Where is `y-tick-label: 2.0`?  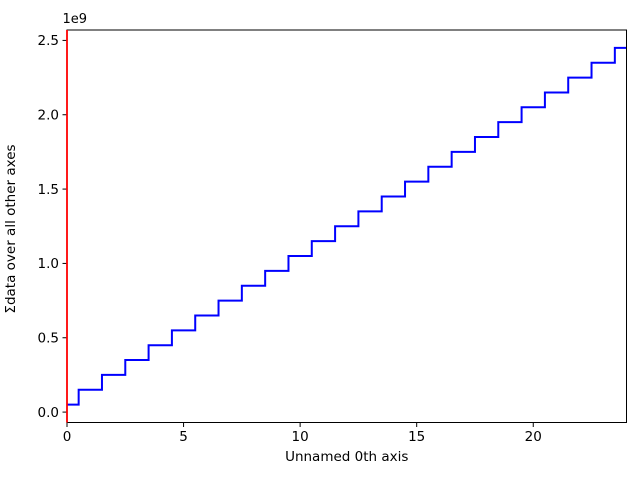 y-tick-label: 2.0 is located at coordinates (48, 116).